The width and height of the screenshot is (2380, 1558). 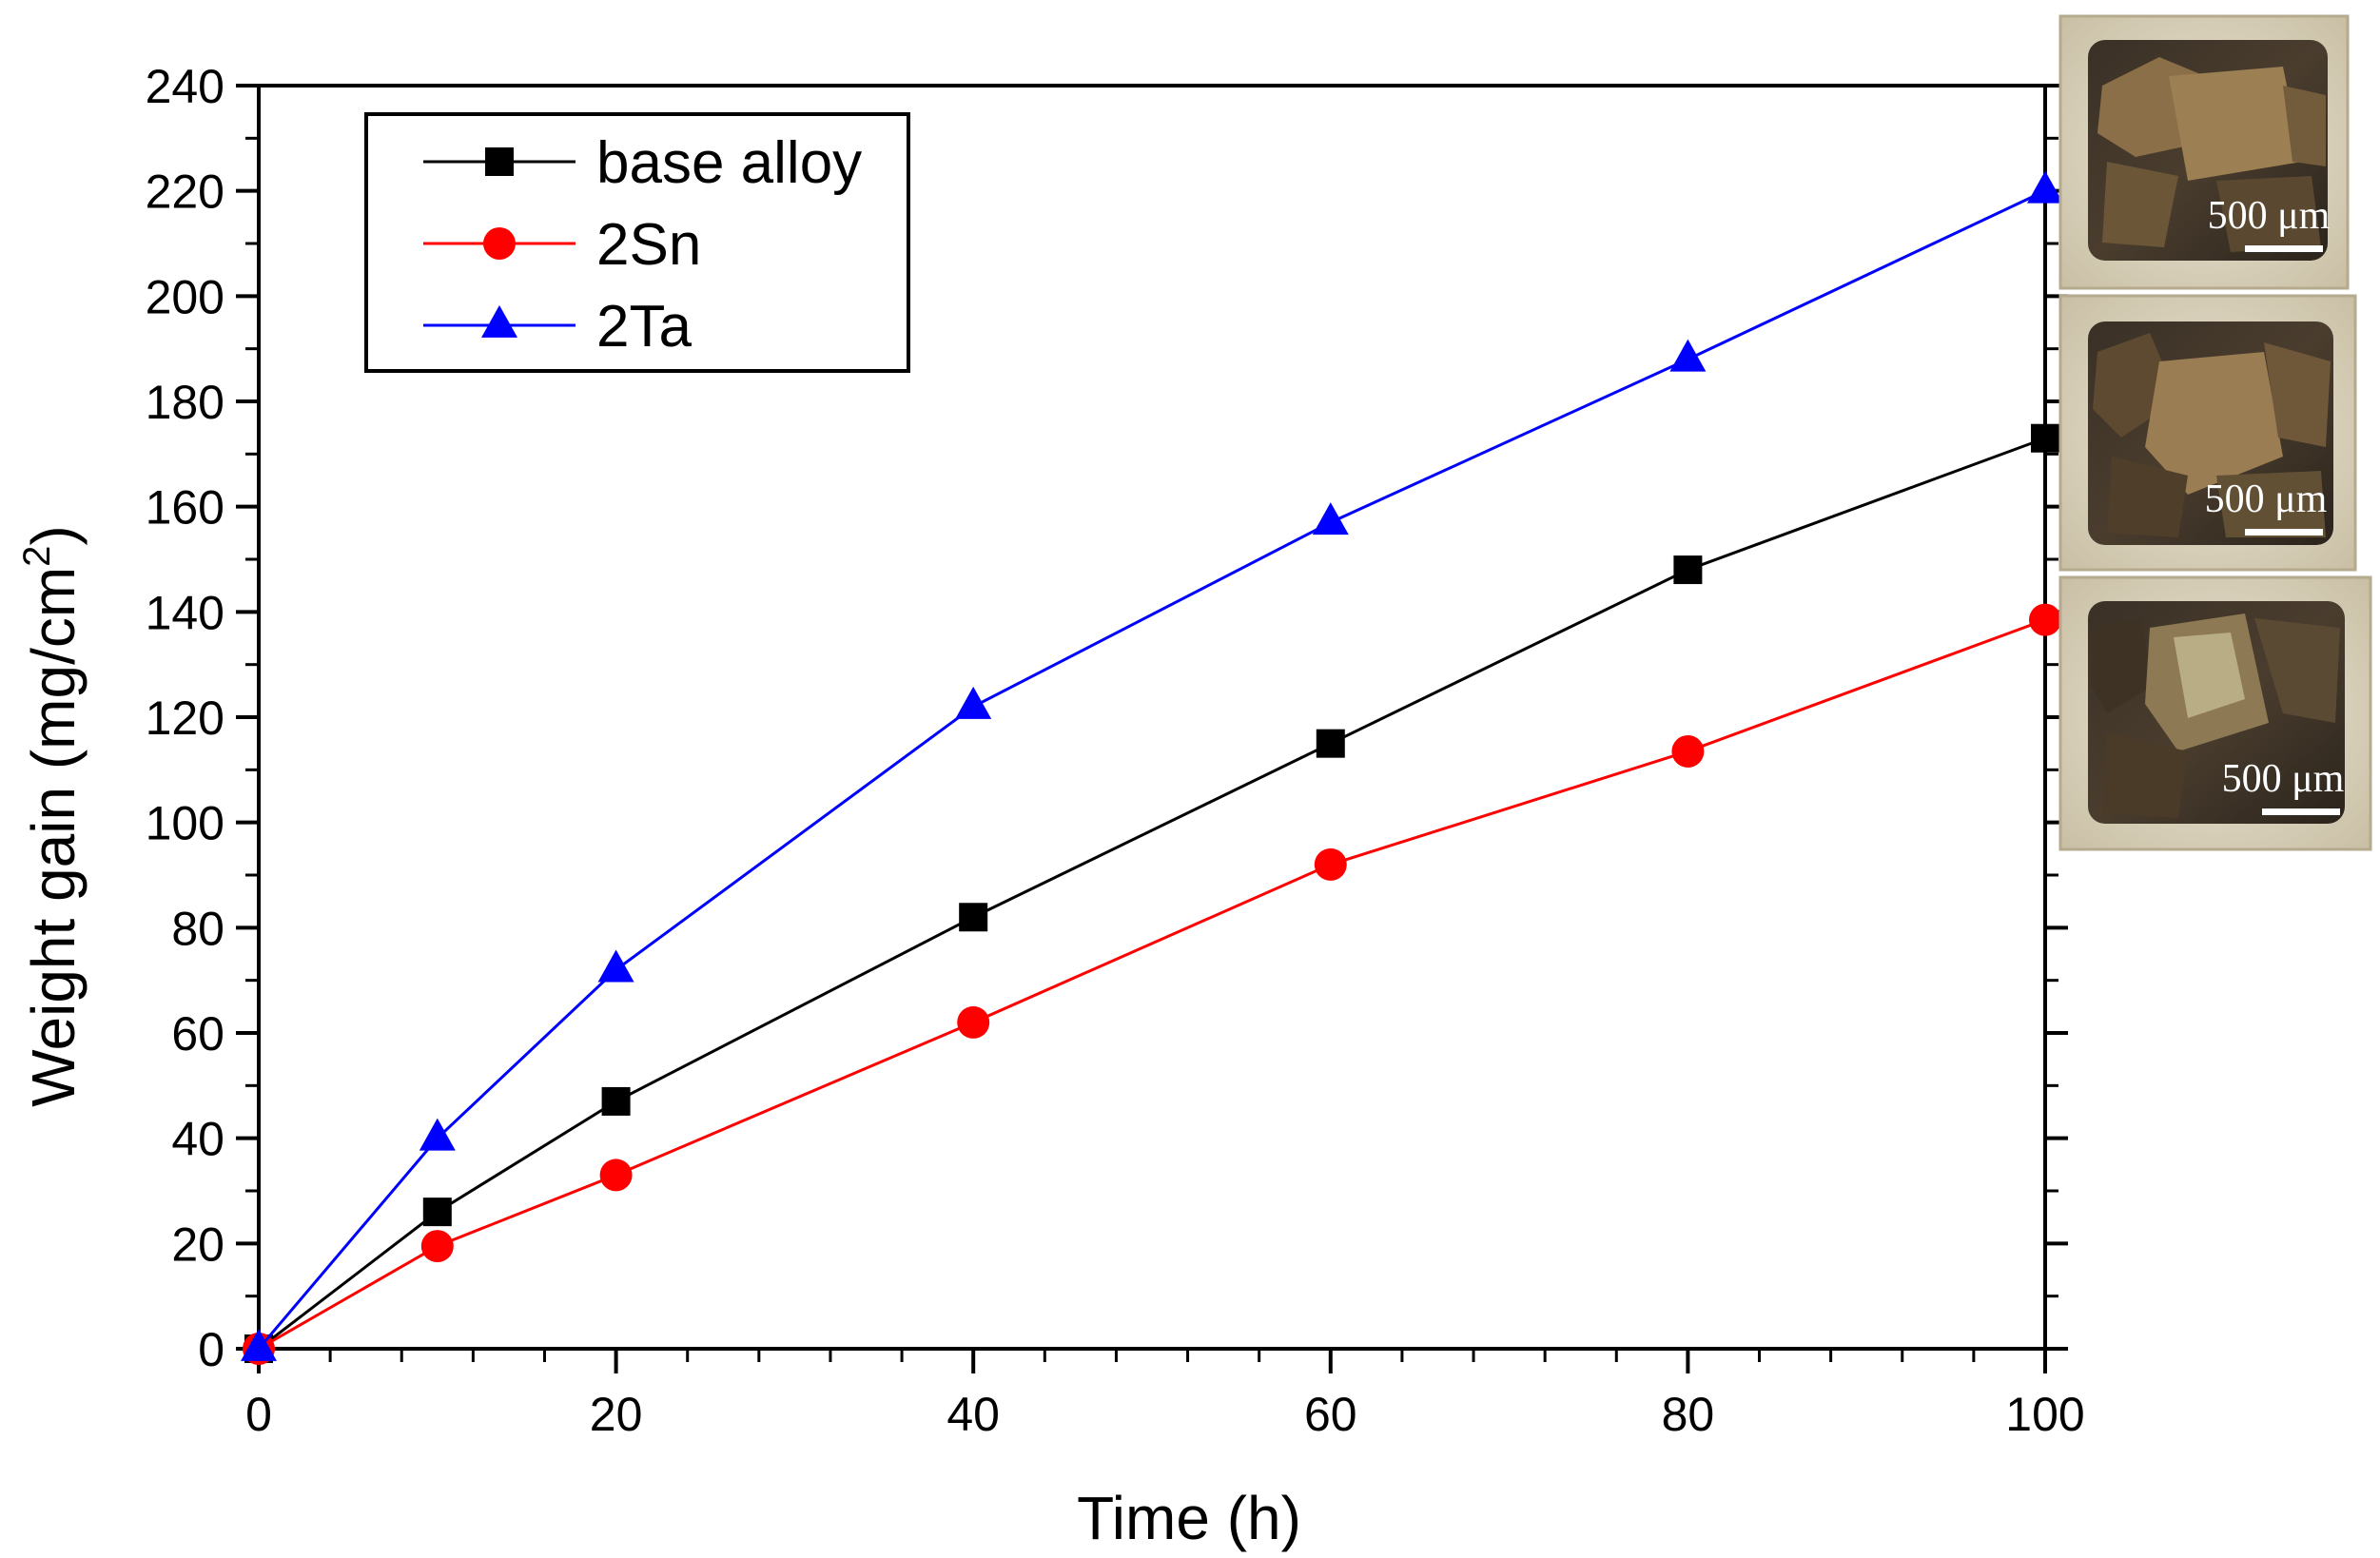 What do you see at coordinates (197, 928) in the screenshot?
I see `y-tick-label: 80` at bounding box center [197, 928].